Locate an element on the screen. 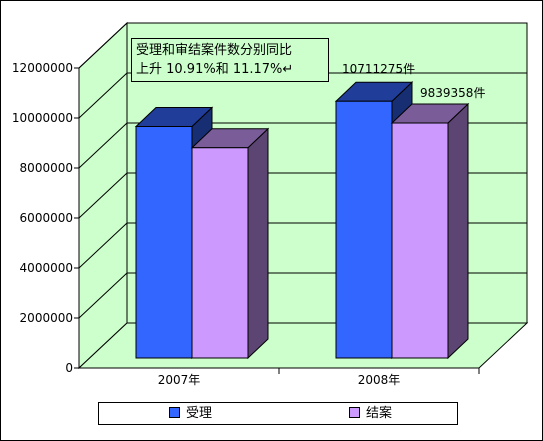  data-label: 9839358件 is located at coordinates (452, 93).